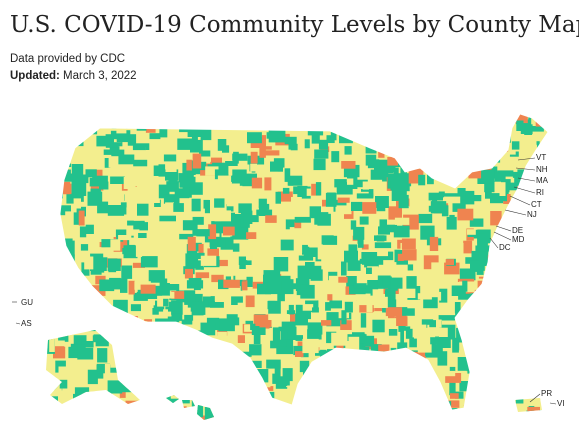 This screenshot has width=579, height=429. I want to click on territory-label: GU, so click(27, 302).